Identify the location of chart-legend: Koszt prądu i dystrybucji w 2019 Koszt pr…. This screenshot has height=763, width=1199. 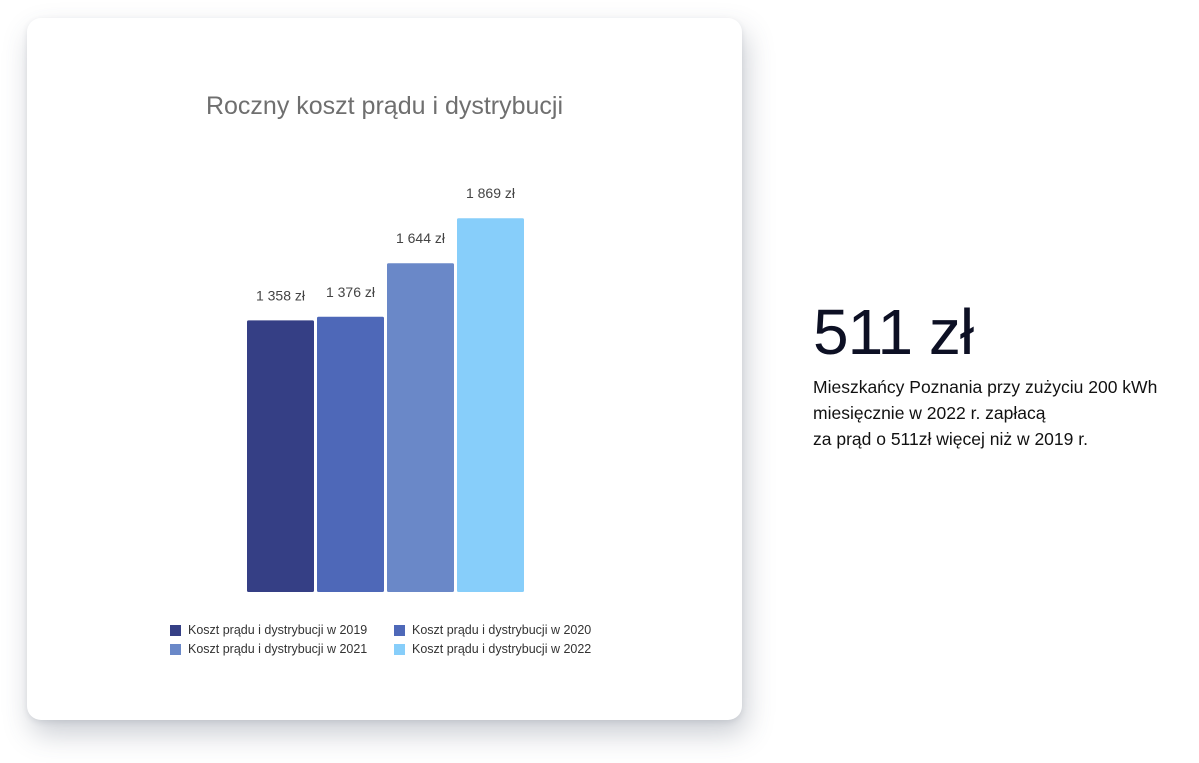
(400, 639).